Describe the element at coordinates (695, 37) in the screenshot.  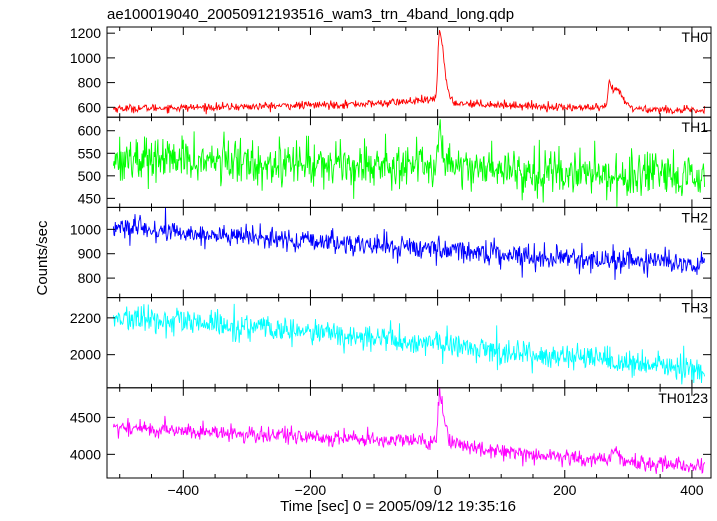
I see `panel-label-th0: TH0` at that location.